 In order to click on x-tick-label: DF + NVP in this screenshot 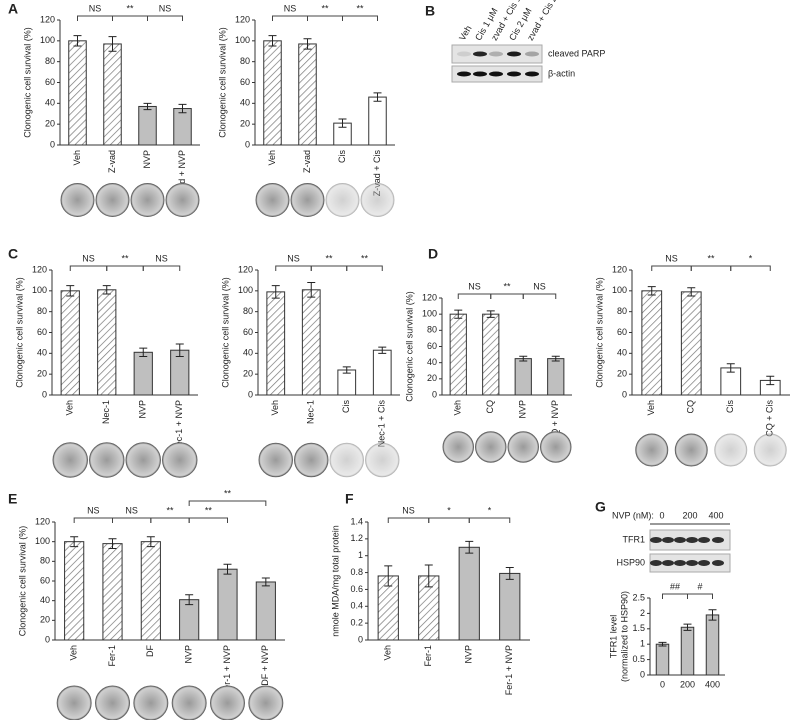, I will do `click(265, 665)`.